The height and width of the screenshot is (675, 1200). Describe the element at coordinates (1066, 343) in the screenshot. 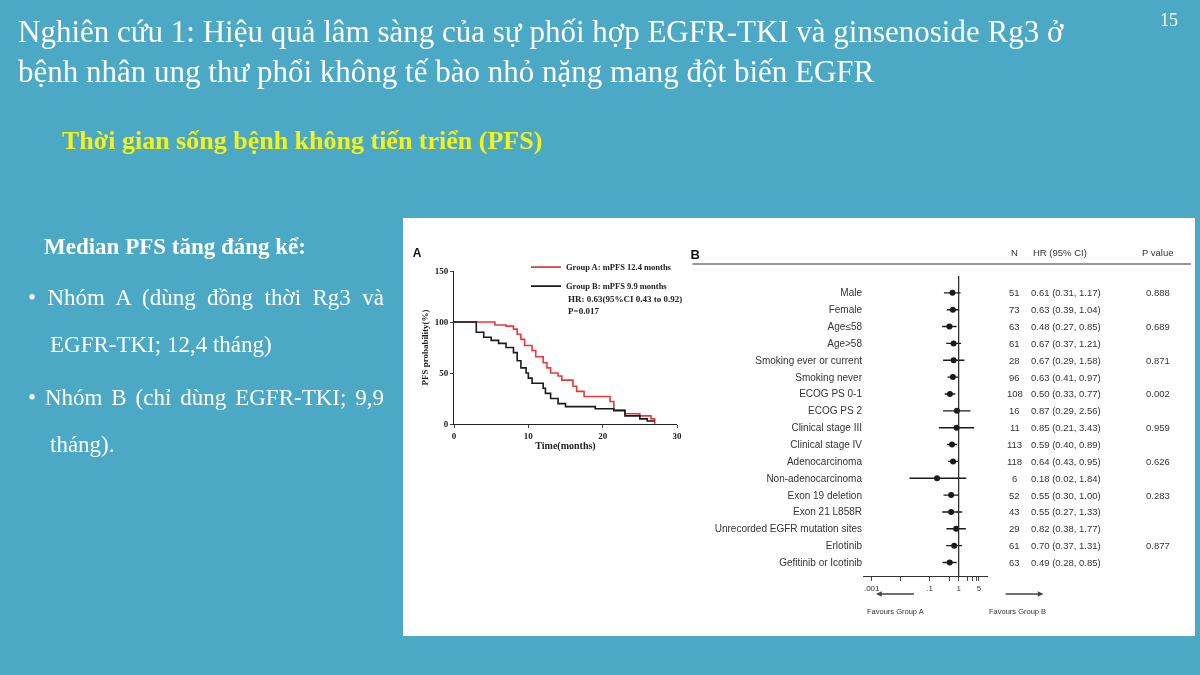

I see `data-label: 0.67 (0.37, 1.21)` at that location.